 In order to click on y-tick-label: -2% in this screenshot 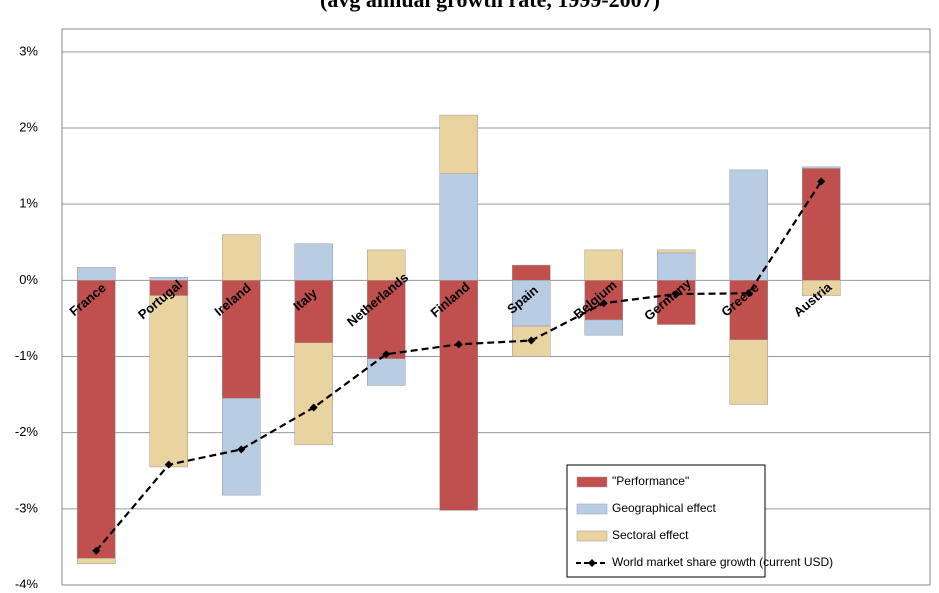, I will do `click(27, 431)`.